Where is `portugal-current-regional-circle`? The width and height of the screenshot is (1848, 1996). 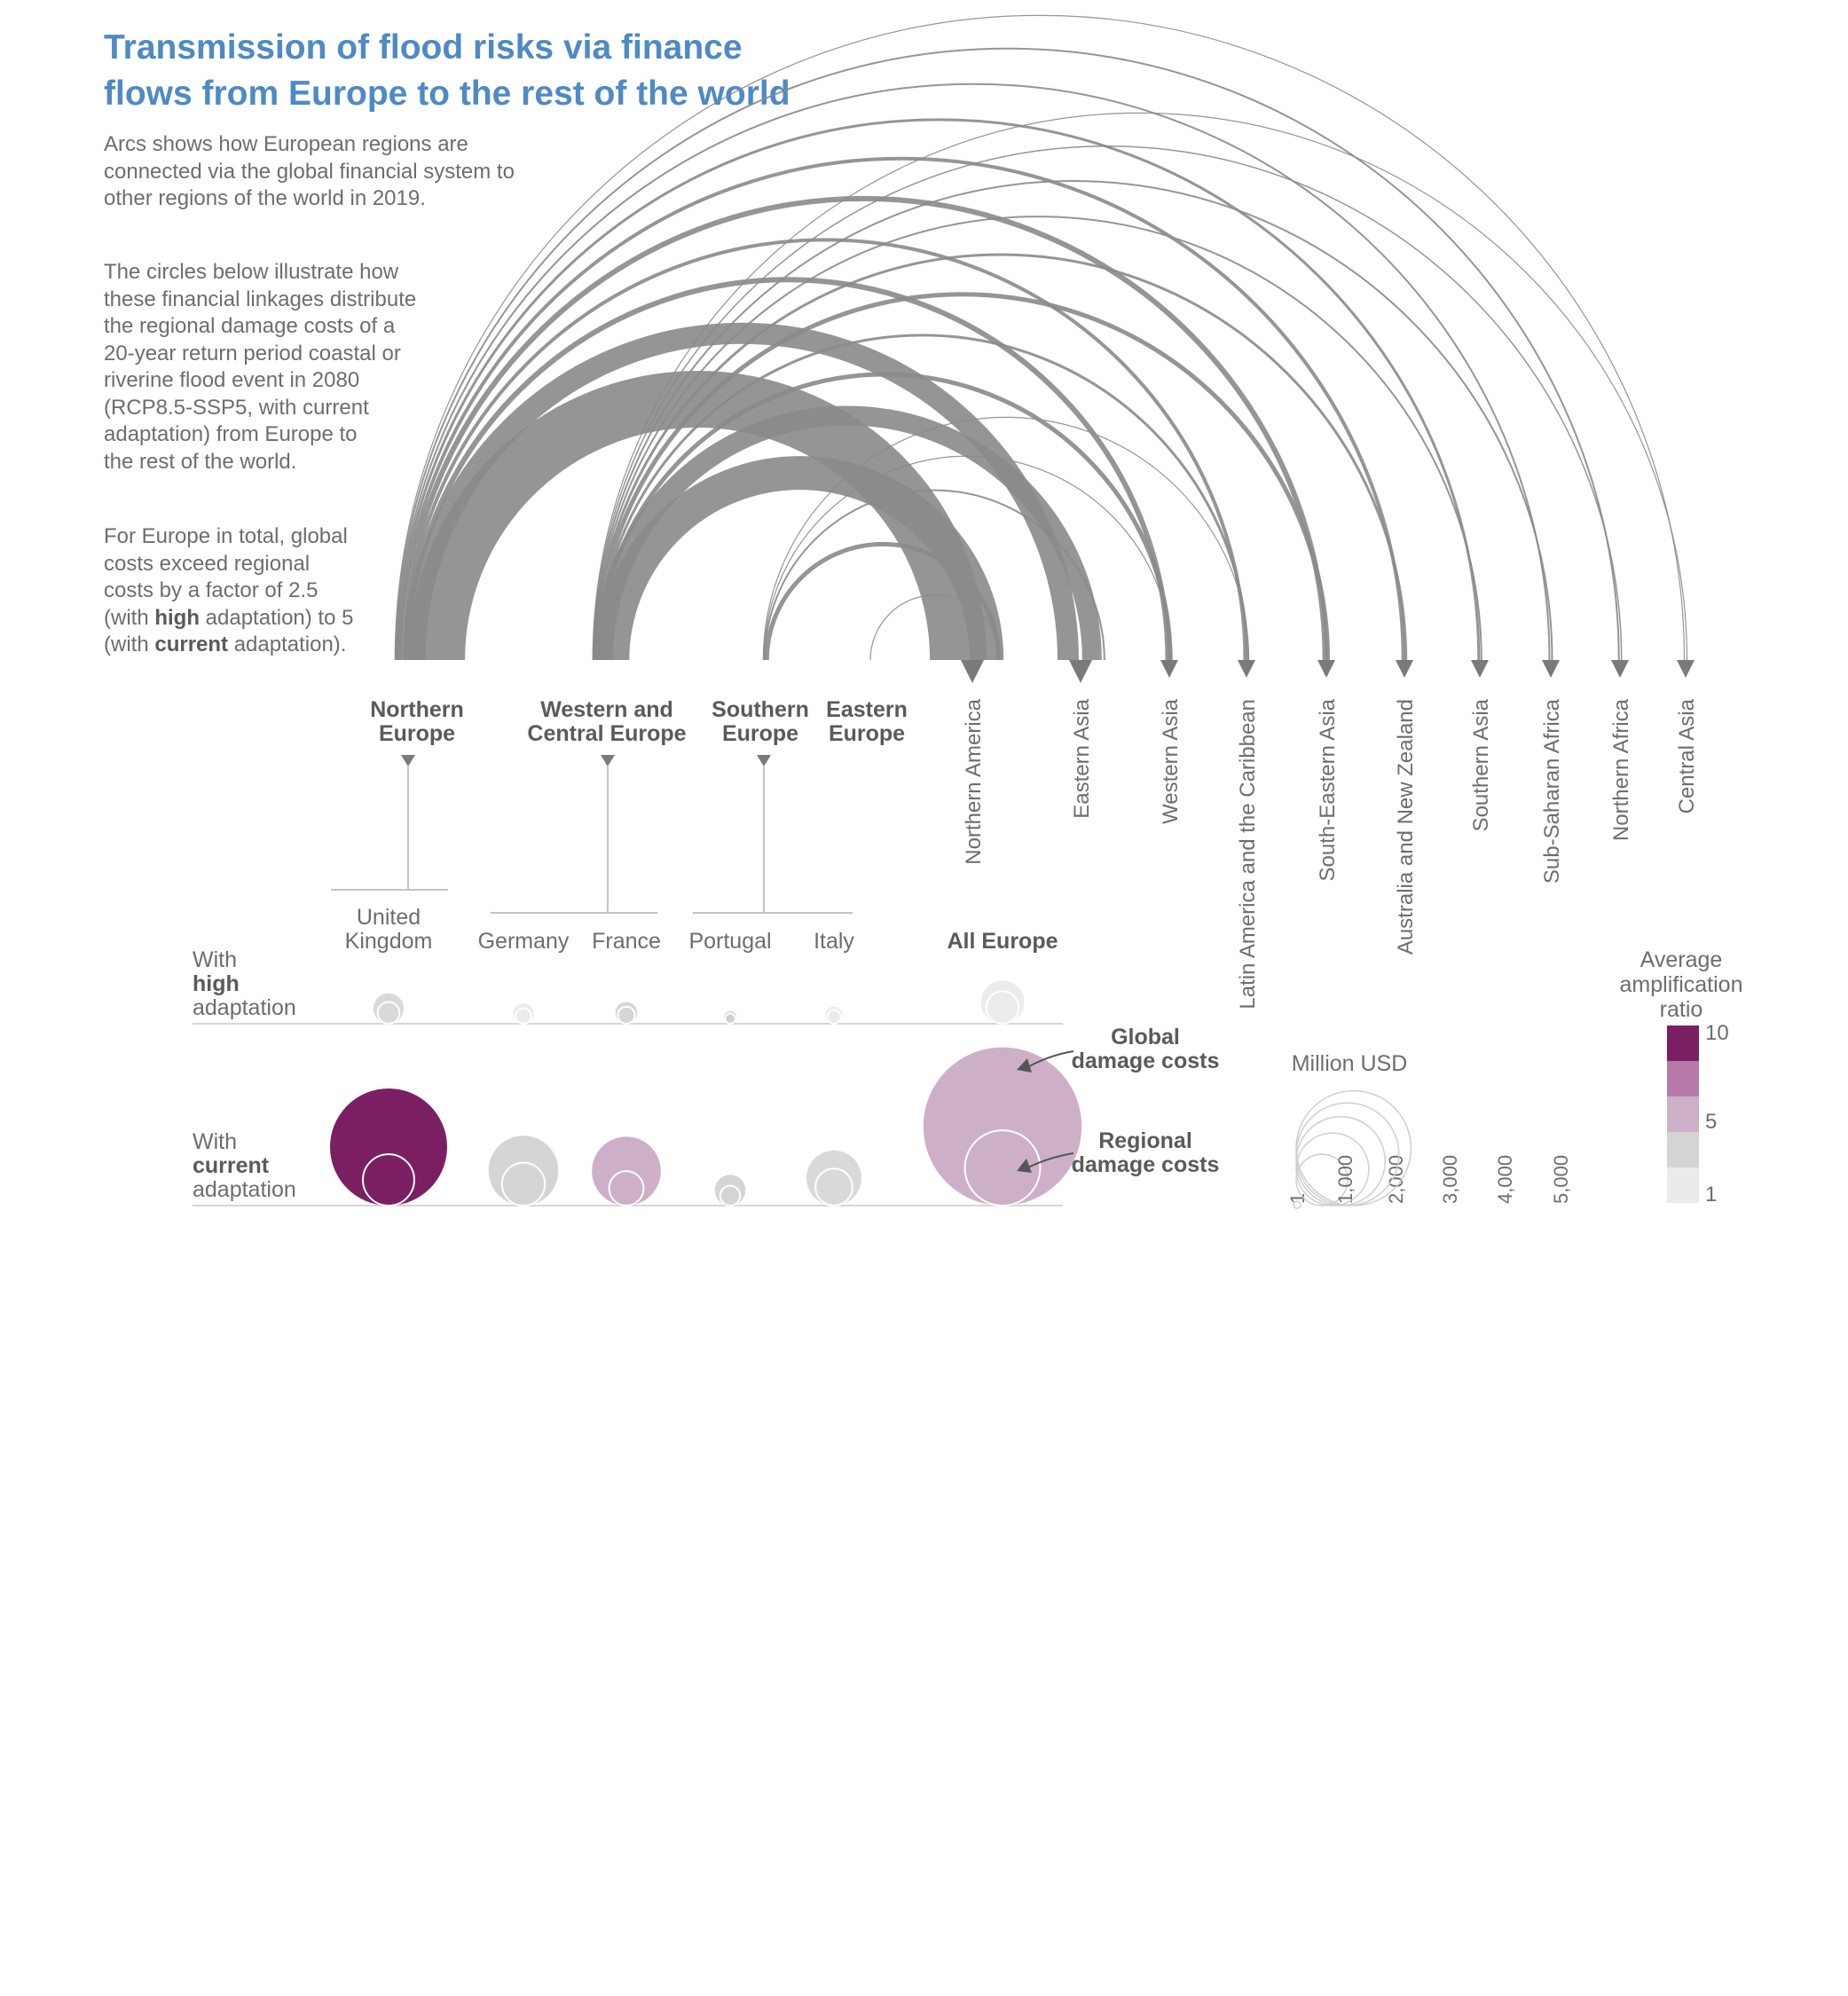 portugal-current-regional-circle is located at coordinates (731, 1195).